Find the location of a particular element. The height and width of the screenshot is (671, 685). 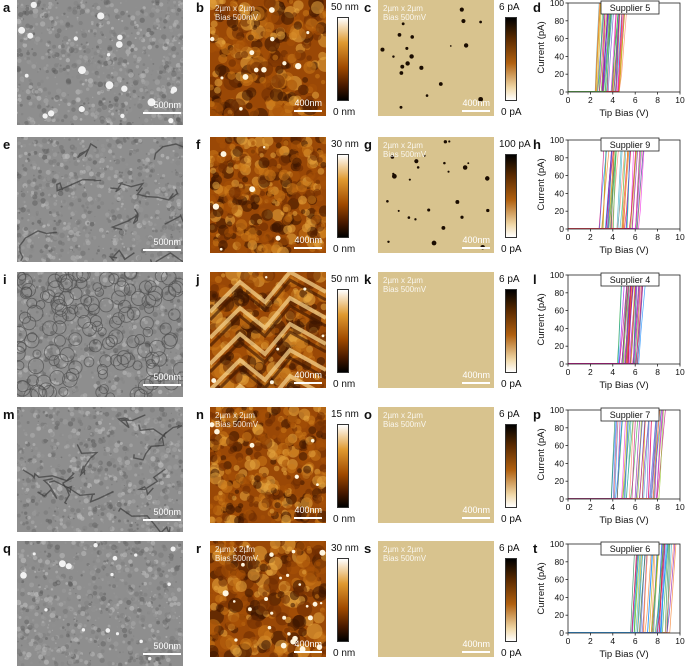

panel-label: q is located at coordinates (7, 548).